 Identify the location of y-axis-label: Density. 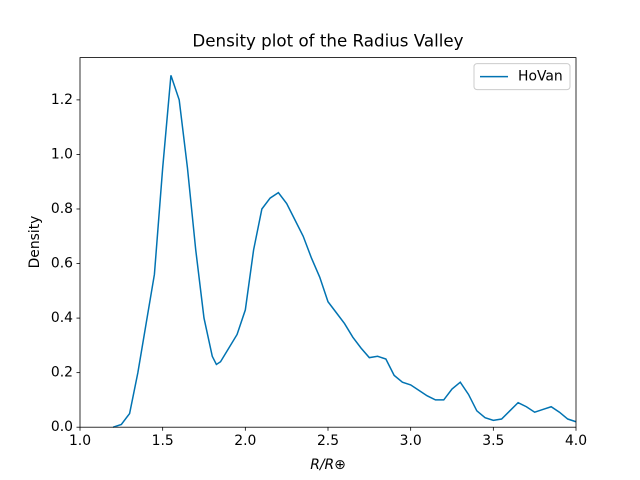
(35, 242).